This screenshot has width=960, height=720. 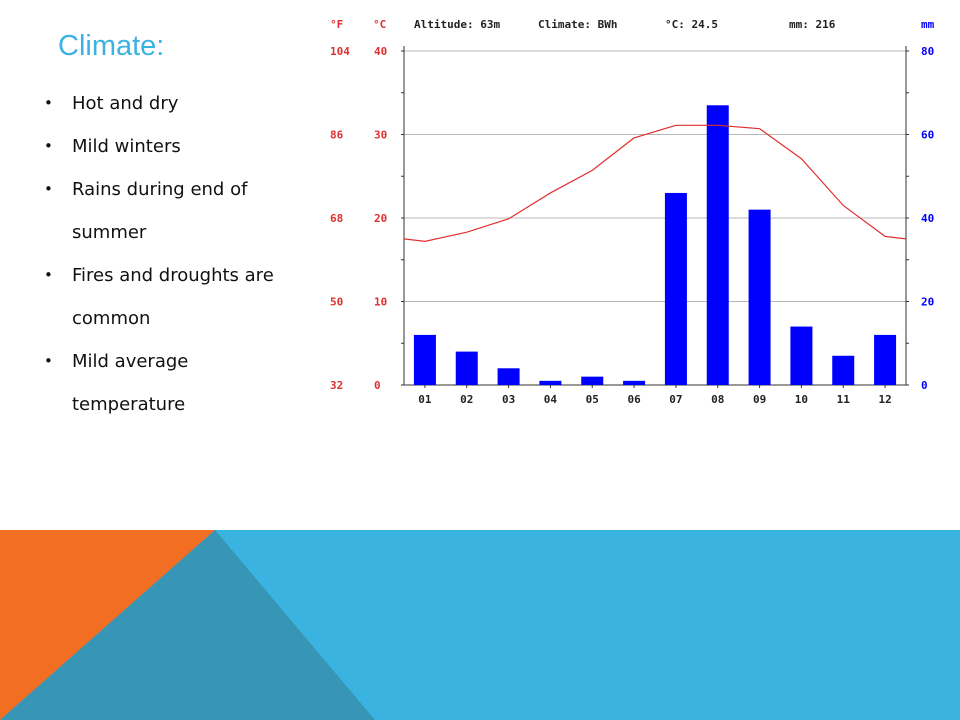 I want to click on altitude-label: Altitude: 63m, so click(x=457, y=24).